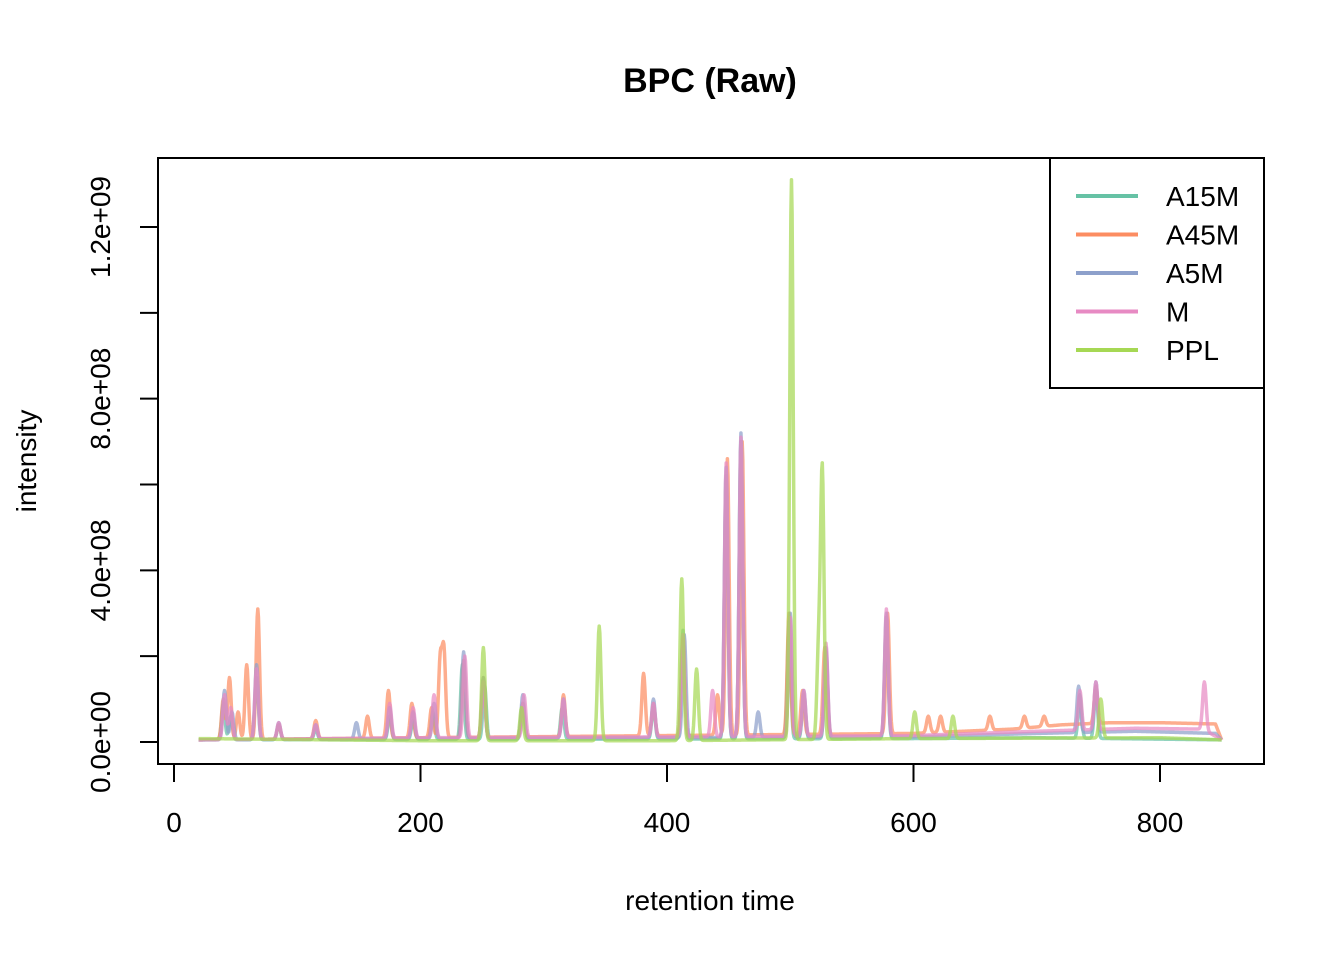 The height and width of the screenshot is (960, 1344). What do you see at coordinates (100, 742) in the screenshot?
I see `y-tick-label: 0.0e+00` at bounding box center [100, 742].